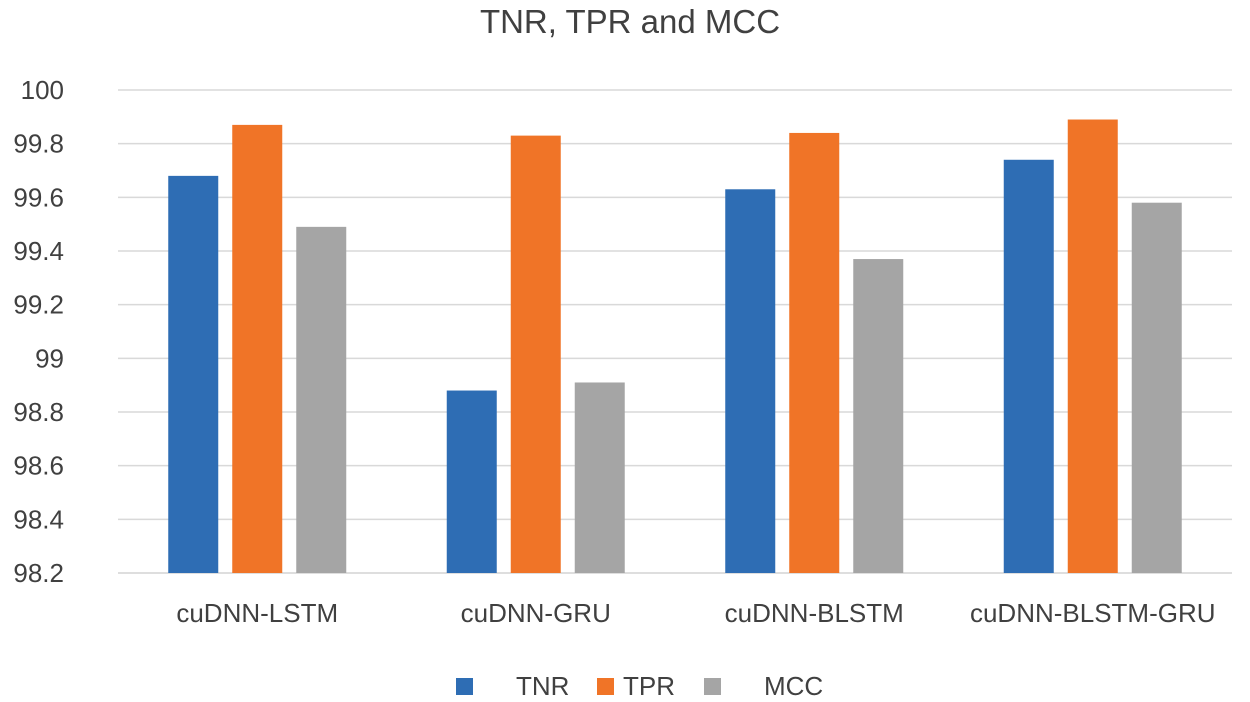 The width and height of the screenshot is (1250, 702). Describe the element at coordinates (38, 519) in the screenshot. I see `y-tick-label: 98.4` at that location.